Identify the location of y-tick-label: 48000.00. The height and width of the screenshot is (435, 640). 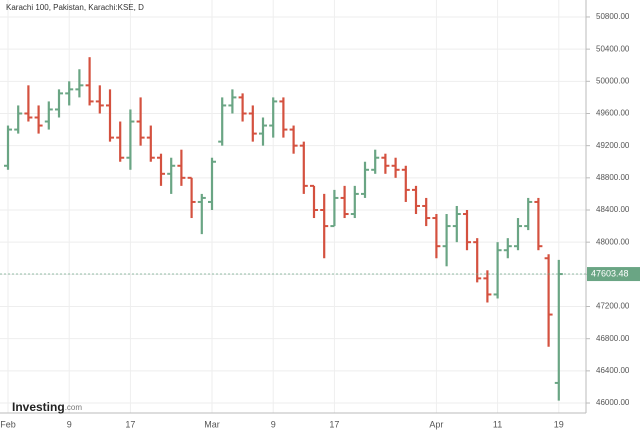
(613, 241).